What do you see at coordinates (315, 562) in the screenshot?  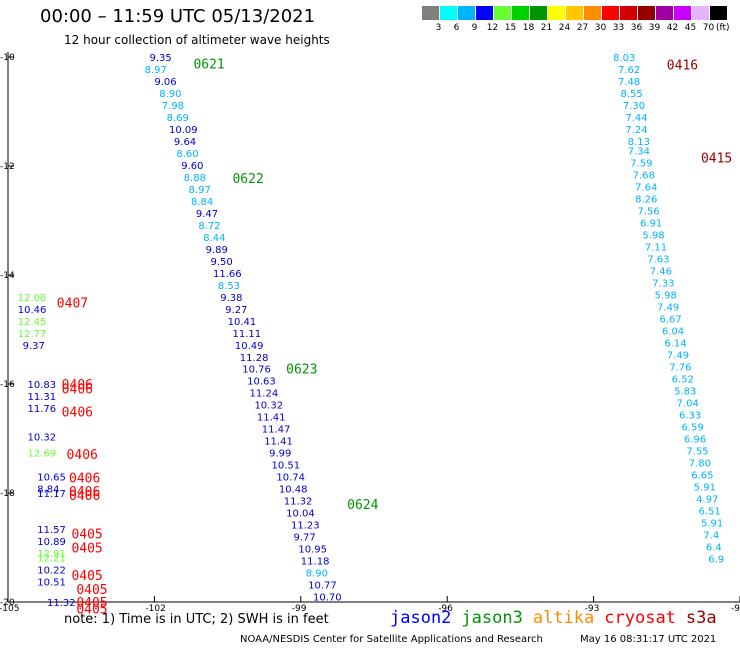 I see `wave-height-point: 11.18` at bounding box center [315, 562].